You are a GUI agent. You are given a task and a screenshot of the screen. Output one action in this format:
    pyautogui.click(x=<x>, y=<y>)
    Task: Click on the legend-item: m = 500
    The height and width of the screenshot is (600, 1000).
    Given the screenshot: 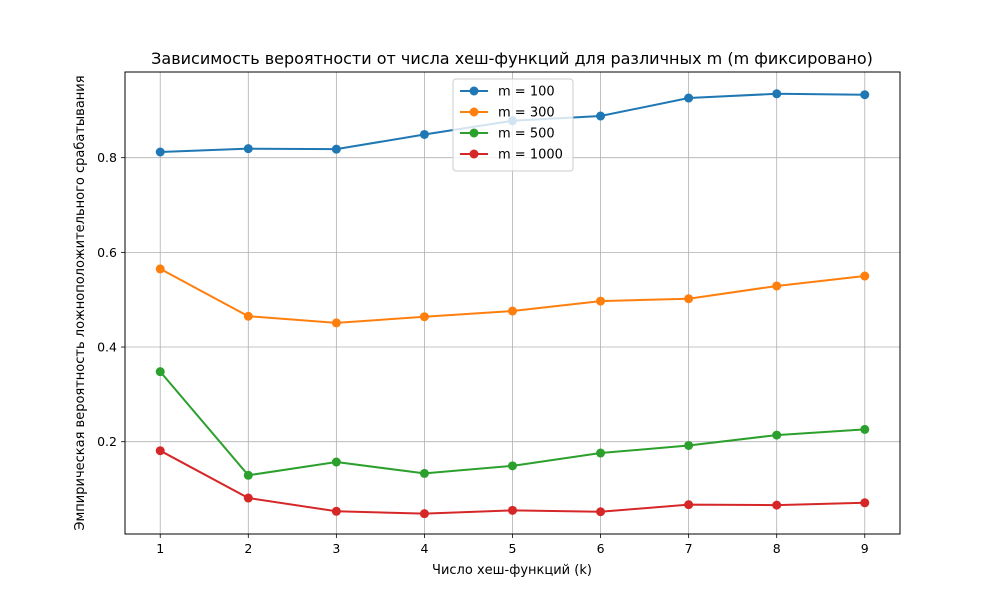 What is the action you would take?
    pyautogui.click(x=507, y=134)
    